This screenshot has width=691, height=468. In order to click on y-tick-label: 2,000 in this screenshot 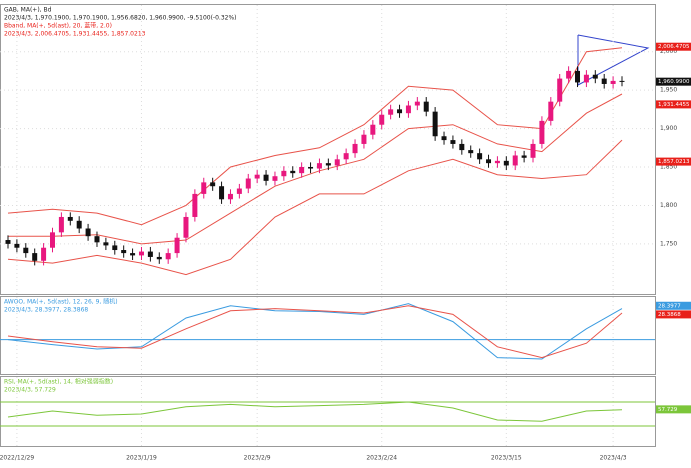, I will do `click(668, 51)`.